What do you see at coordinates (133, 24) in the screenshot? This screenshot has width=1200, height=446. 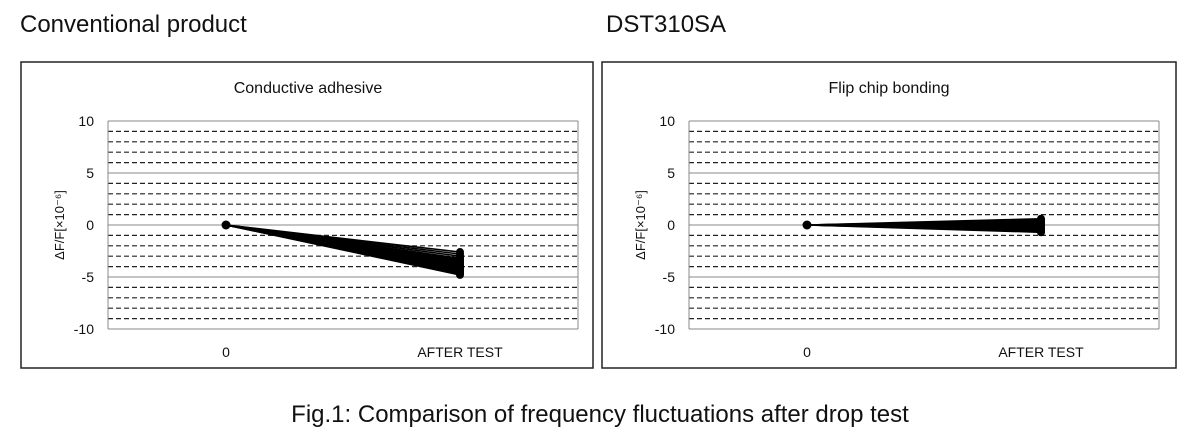 I see `left-heading: Conventional product` at bounding box center [133, 24].